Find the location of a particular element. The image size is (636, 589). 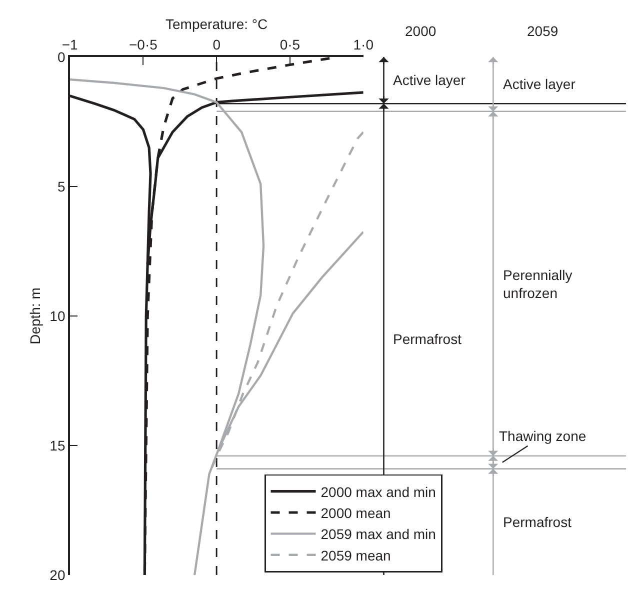

y-tick-label: 10 is located at coordinates (58, 316).